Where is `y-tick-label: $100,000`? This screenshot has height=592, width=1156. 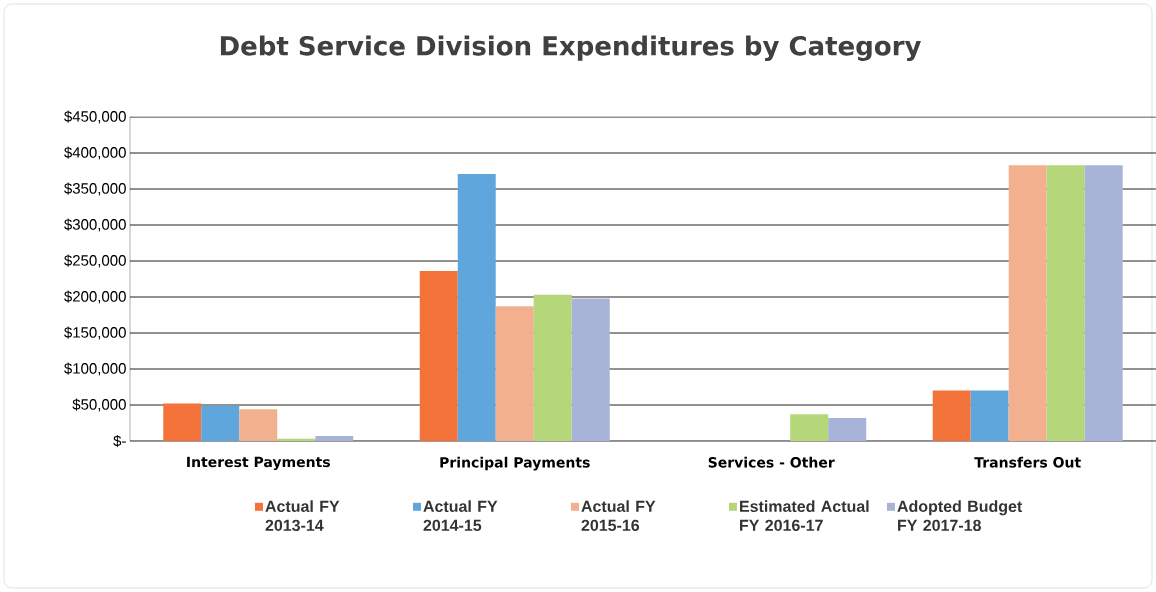 y-tick-label: $100,000 is located at coordinates (95, 369).